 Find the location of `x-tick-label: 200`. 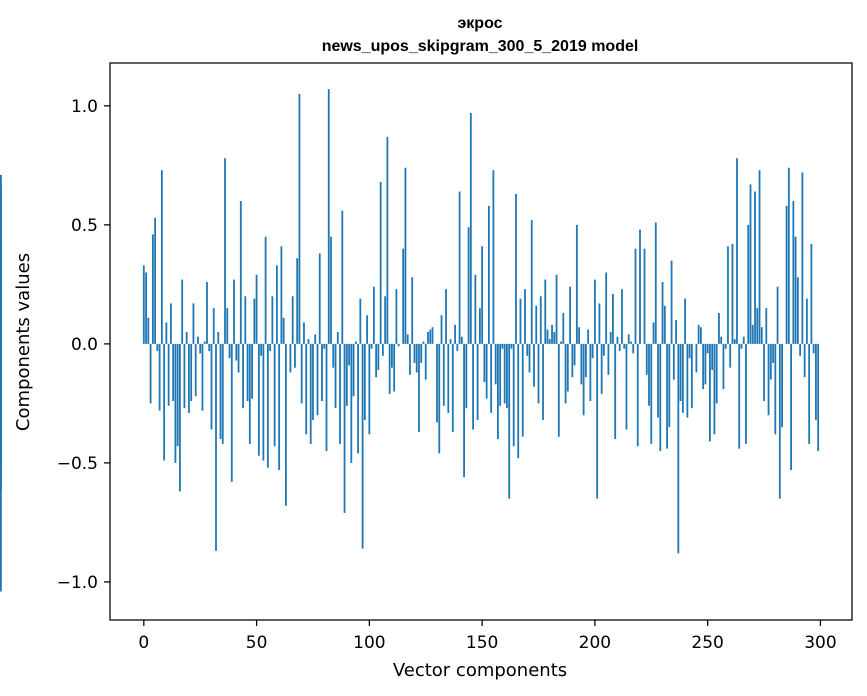

x-tick-label: 200 is located at coordinates (595, 643).